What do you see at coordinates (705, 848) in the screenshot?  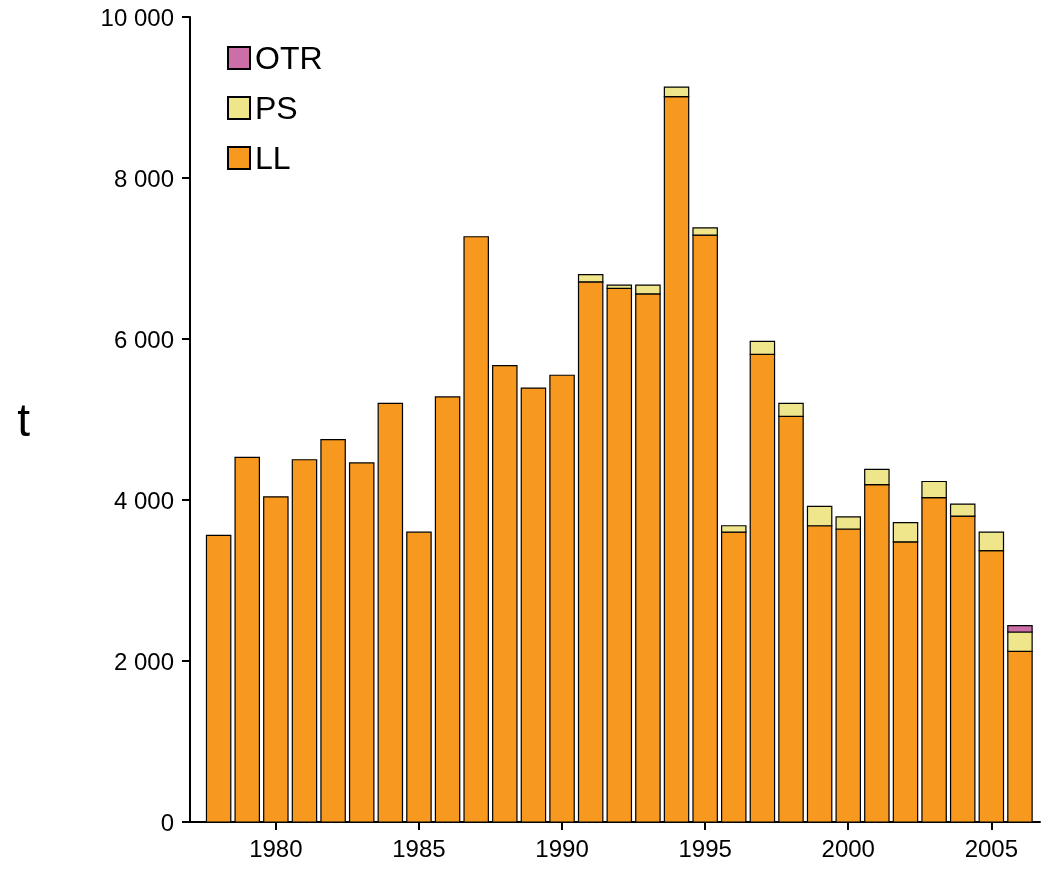 I see `x-tick-label: 1995` at bounding box center [705, 848].